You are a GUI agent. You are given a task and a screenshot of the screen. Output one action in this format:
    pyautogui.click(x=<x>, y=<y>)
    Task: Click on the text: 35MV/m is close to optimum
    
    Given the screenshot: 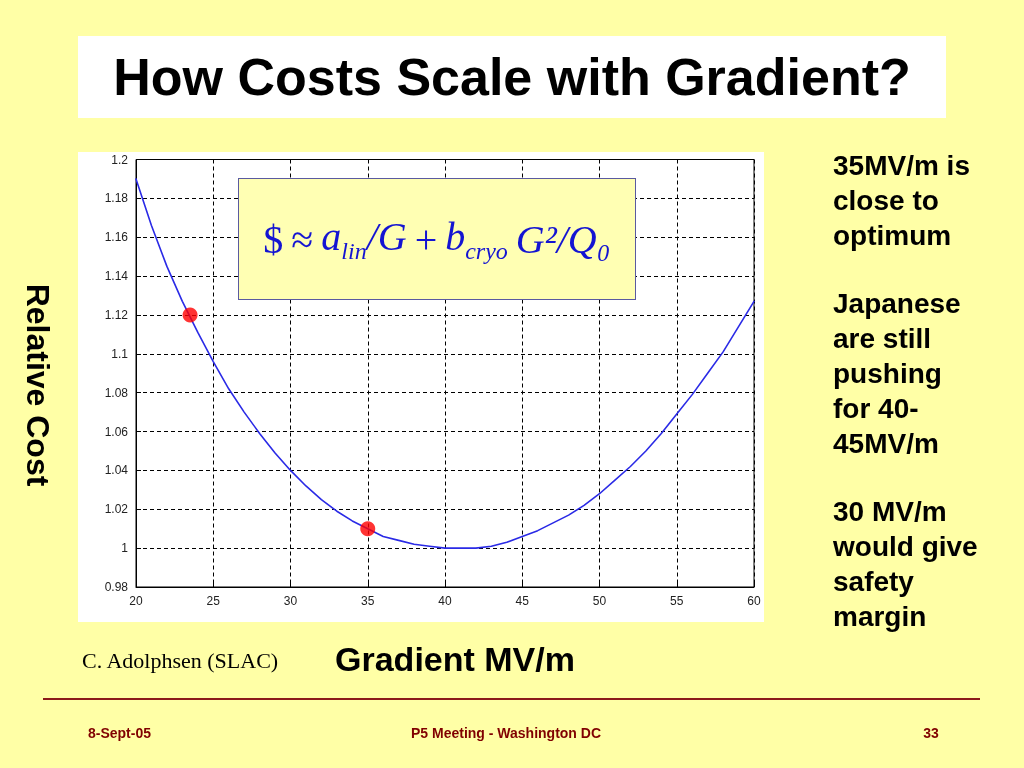 What is the action you would take?
    pyautogui.click(x=902, y=201)
    